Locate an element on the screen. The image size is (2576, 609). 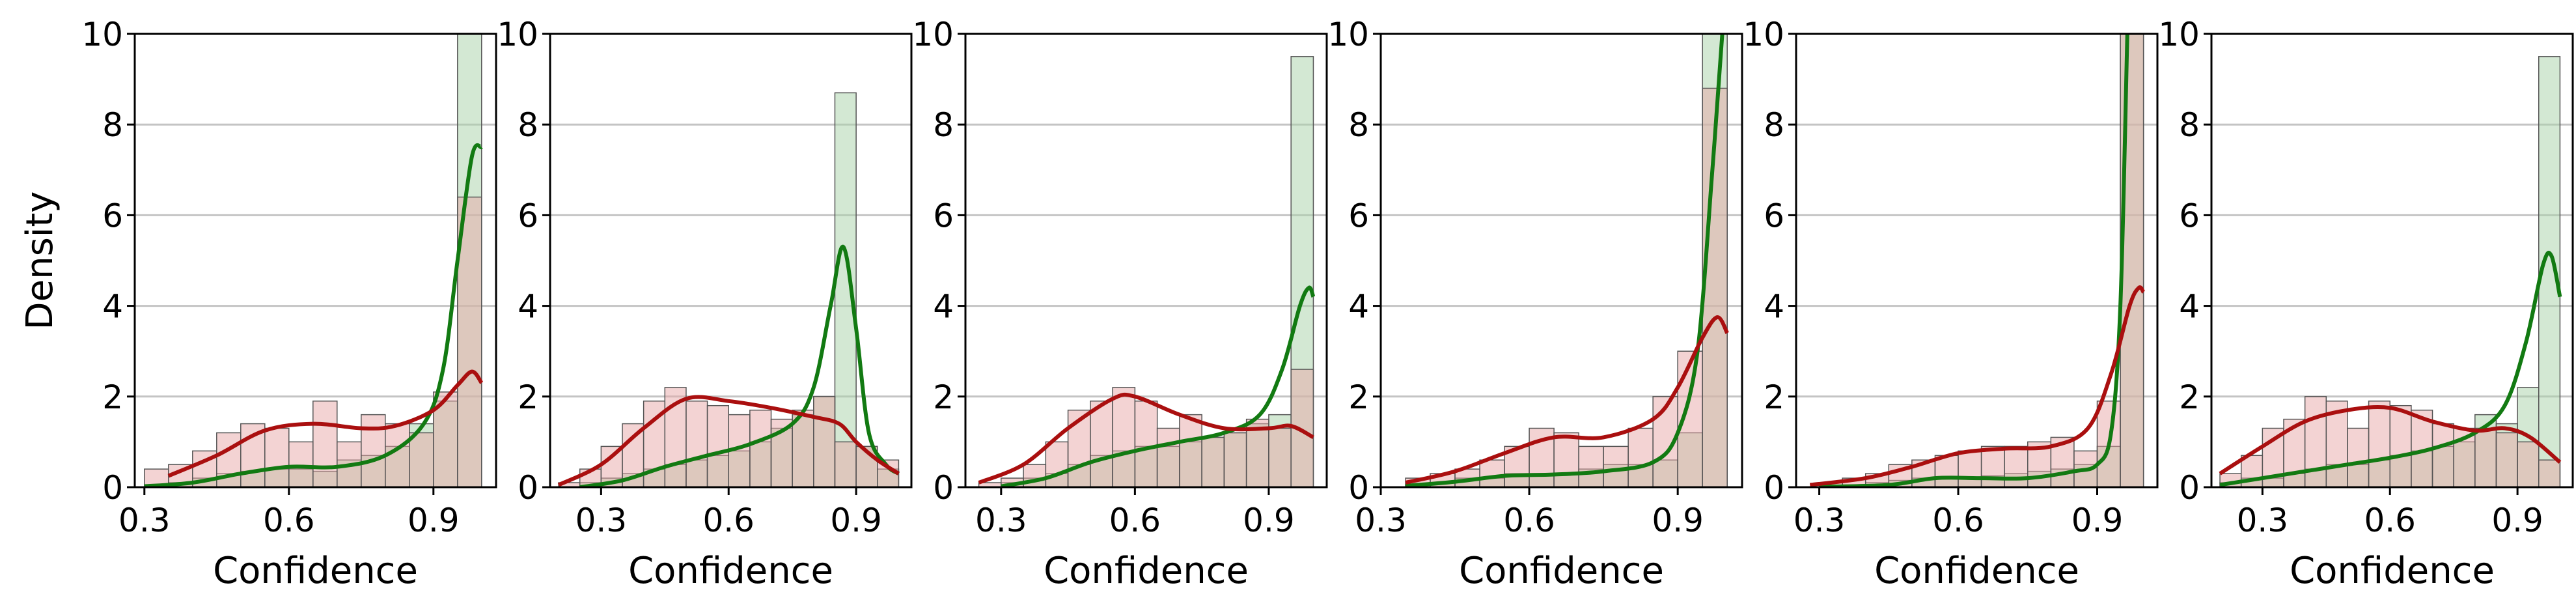
y-axis-label: Density is located at coordinates (40, 260).